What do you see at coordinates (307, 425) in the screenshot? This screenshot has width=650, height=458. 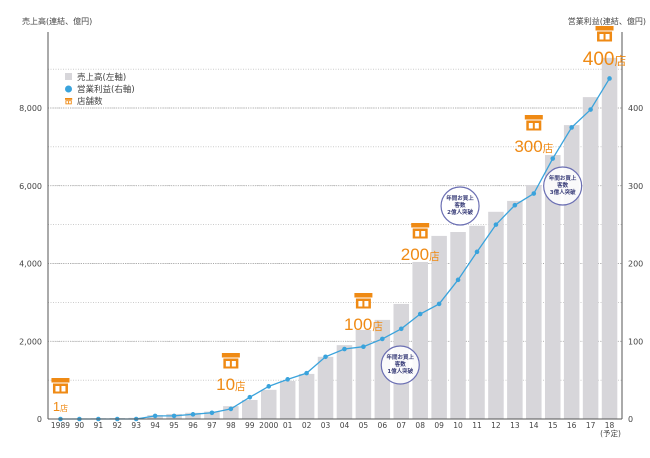 I see `x-tick-label: 02` at bounding box center [307, 425].